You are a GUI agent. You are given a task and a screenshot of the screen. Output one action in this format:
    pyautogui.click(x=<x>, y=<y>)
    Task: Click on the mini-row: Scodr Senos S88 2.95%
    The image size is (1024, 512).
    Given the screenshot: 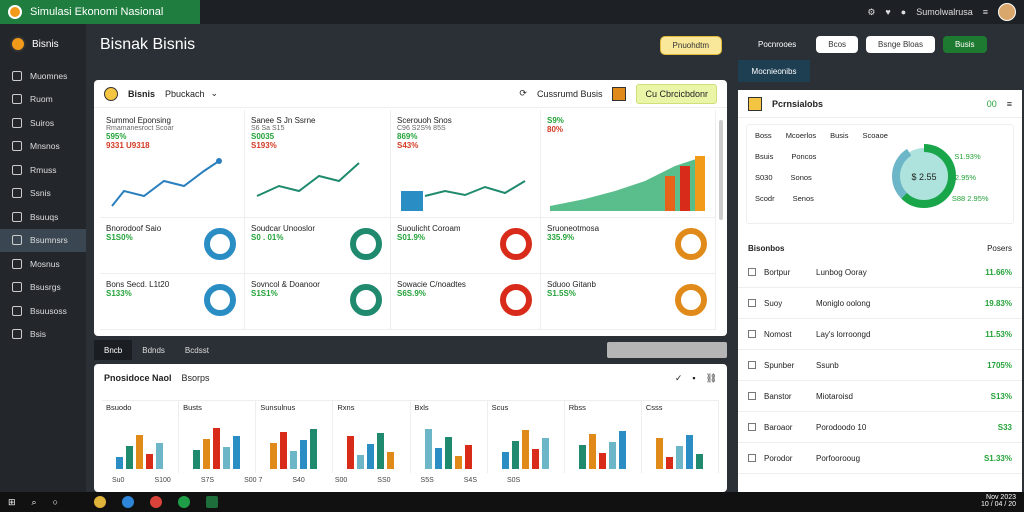 What is the action you would take?
    pyautogui.click(x=880, y=198)
    